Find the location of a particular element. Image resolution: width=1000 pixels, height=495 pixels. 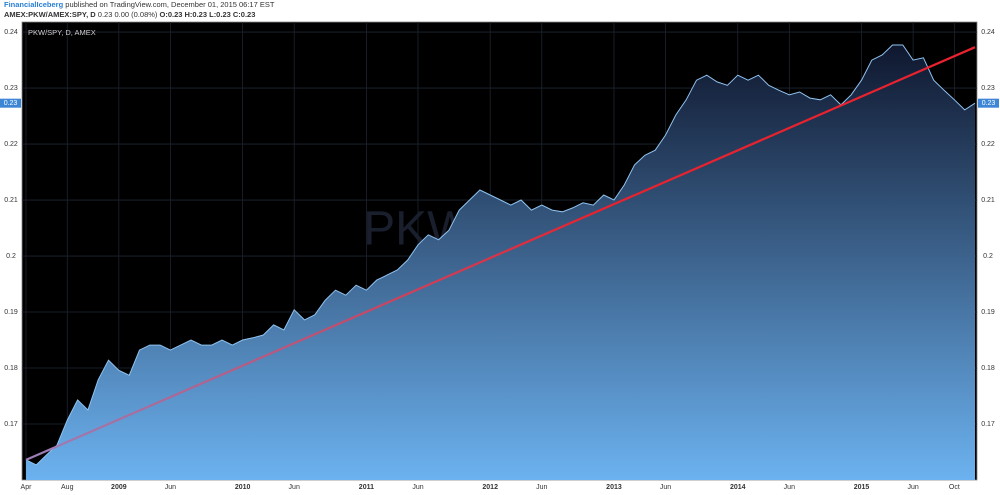

symbol: AMEX:PKW/AMEX:SPY, D is located at coordinates (50, 14).